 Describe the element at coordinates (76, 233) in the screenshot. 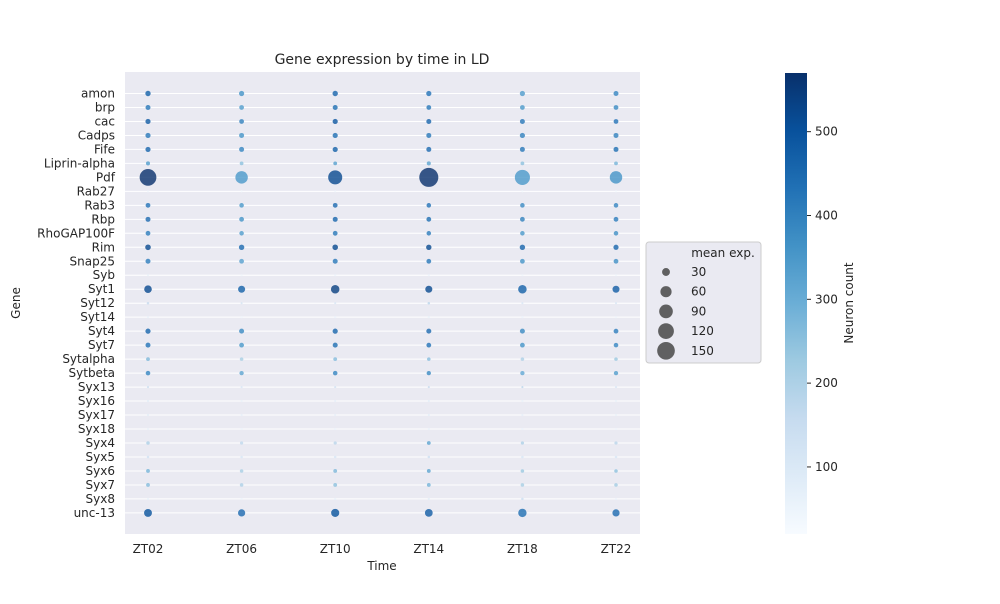

I see `y-tick-label: RhoGAP100F` at that location.